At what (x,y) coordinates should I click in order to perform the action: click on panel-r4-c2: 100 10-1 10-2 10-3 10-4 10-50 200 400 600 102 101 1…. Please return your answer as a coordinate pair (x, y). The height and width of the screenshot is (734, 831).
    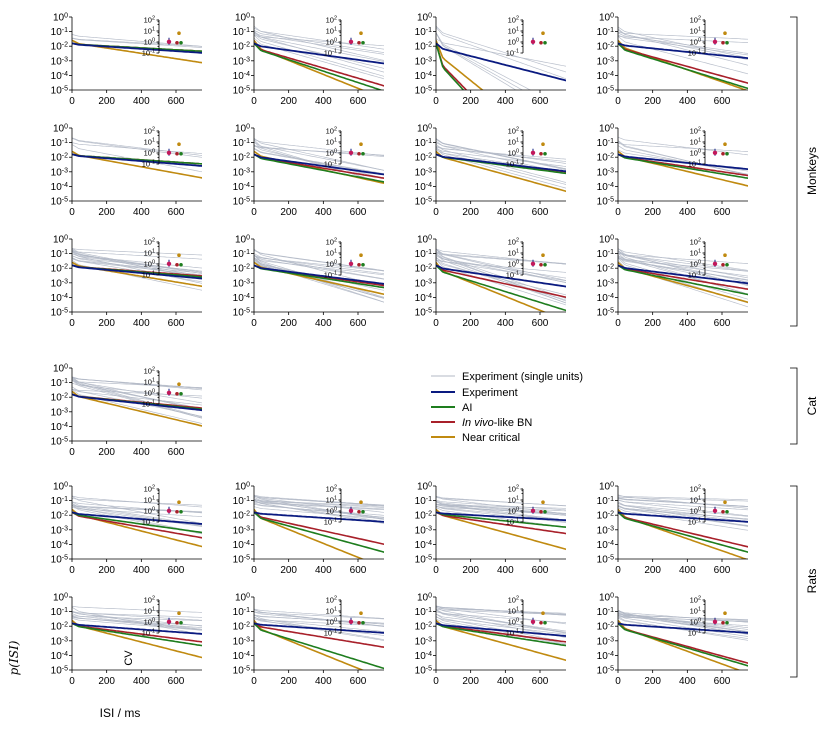
    Looking at the image, I should click on (490, 528).